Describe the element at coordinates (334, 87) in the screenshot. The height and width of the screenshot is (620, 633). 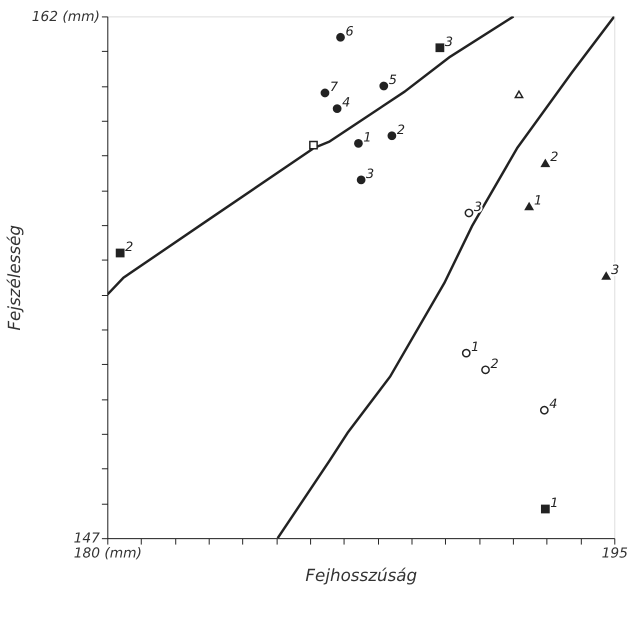
I see `annotation: 7` at that location.